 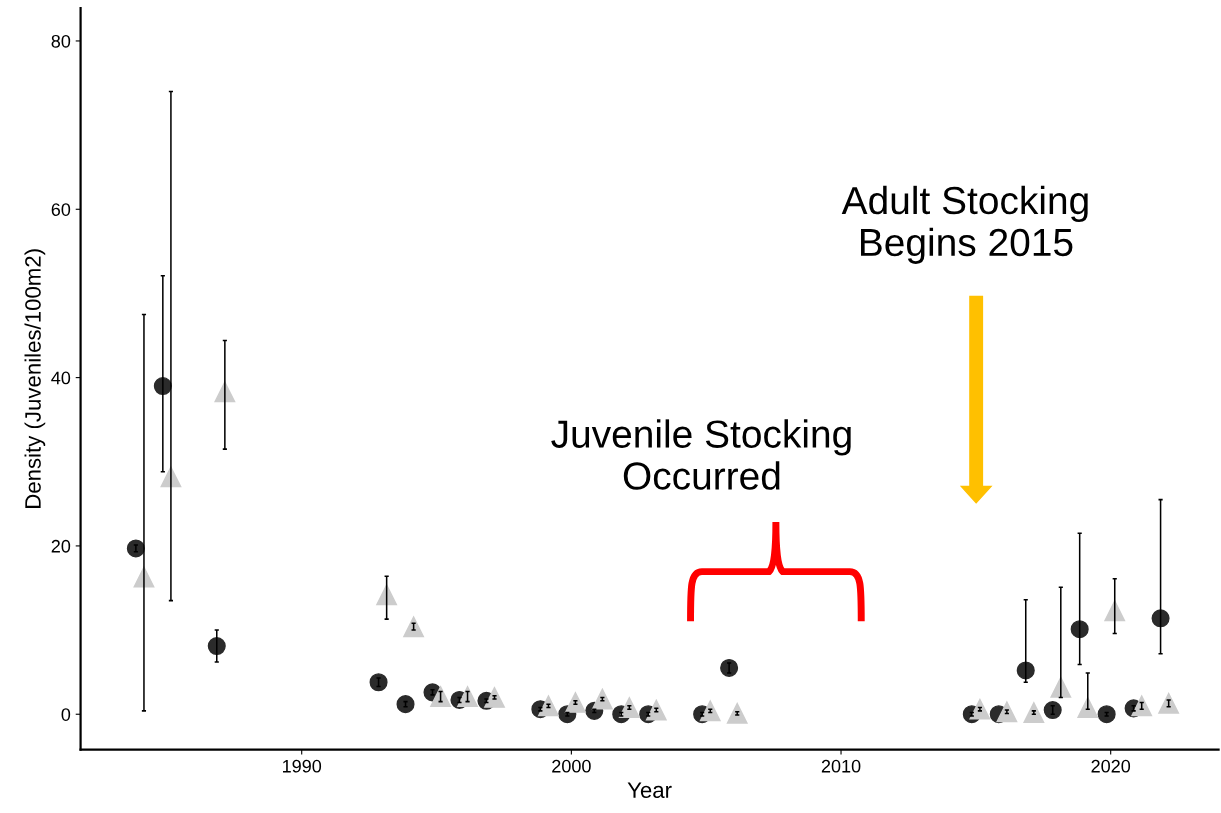 What do you see at coordinates (1111, 766) in the screenshot?
I see `x-tick-label: 2020` at bounding box center [1111, 766].